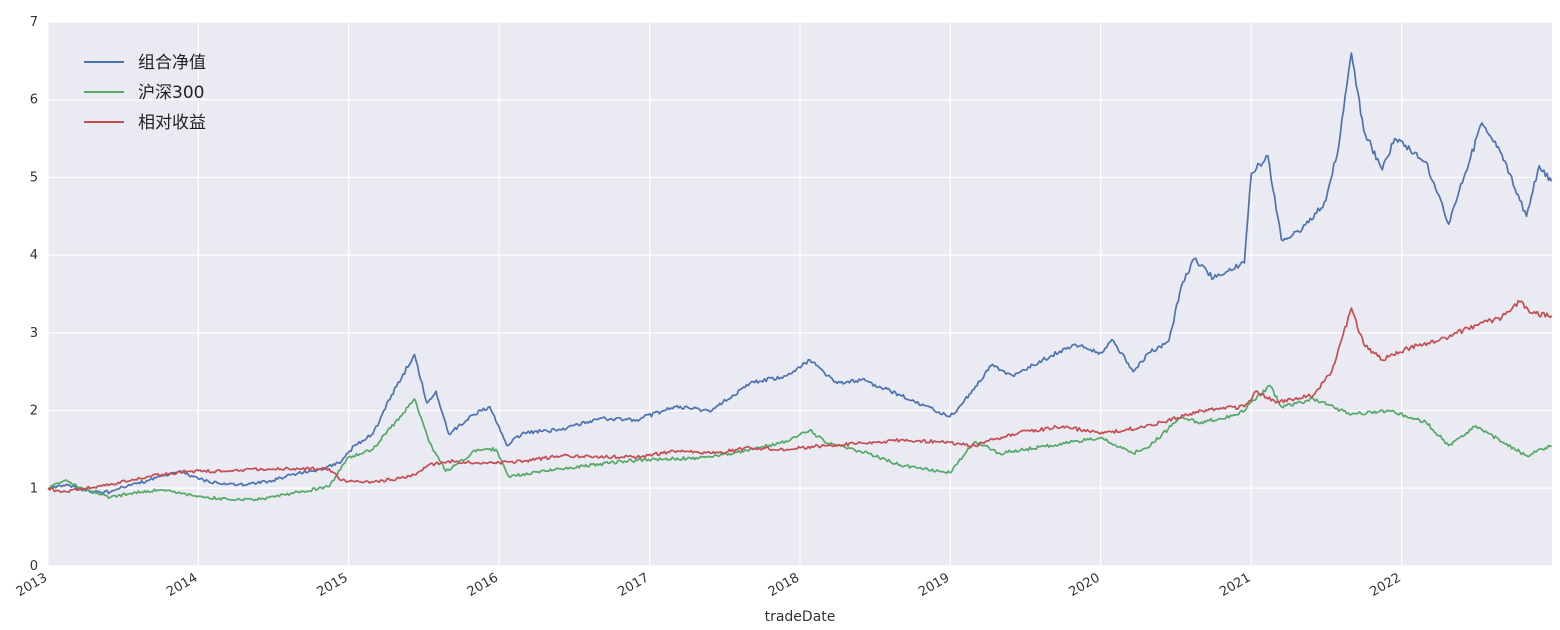 The height and width of the screenshot is (630, 1560). Describe the element at coordinates (34, 333) in the screenshot. I see `y-tick-label: 3` at that location.